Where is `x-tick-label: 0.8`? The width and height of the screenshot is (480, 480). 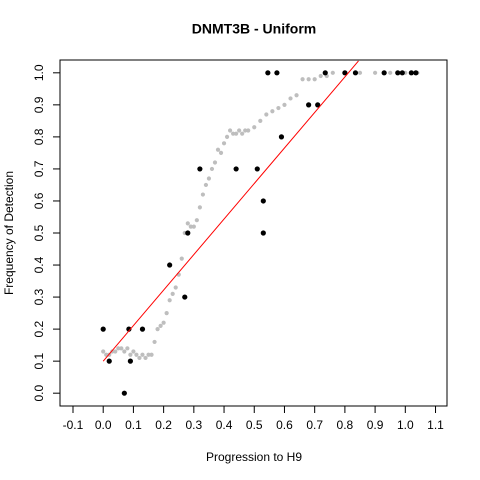
x-tick-label: 0.8 is located at coordinates (345, 425).